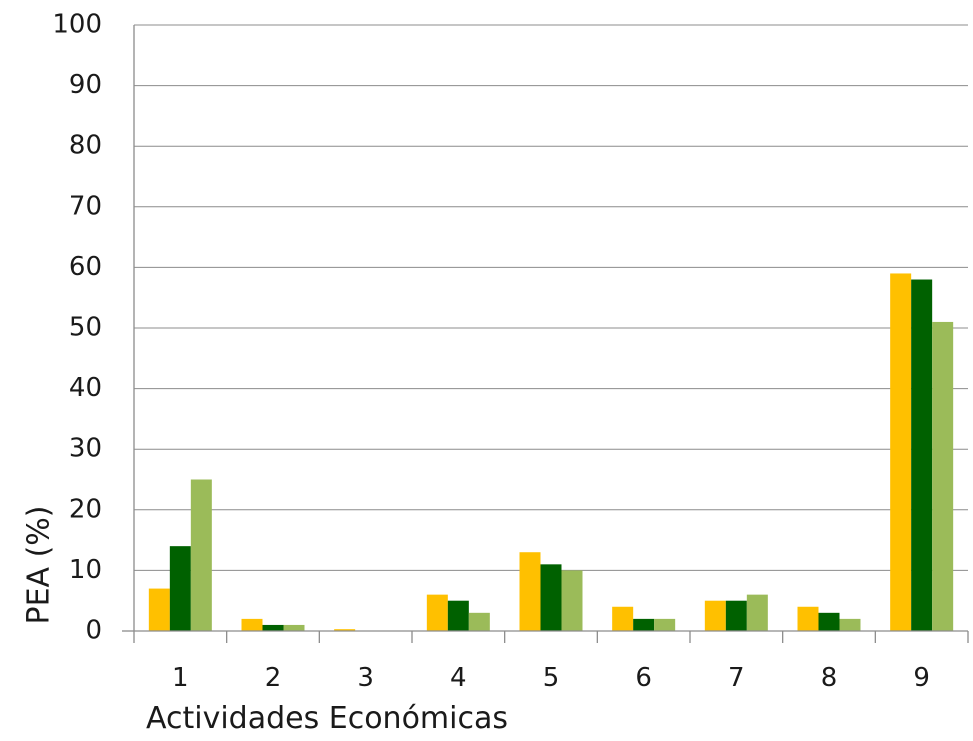  I want to click on y-tick-label: 20, so click(85, 509).